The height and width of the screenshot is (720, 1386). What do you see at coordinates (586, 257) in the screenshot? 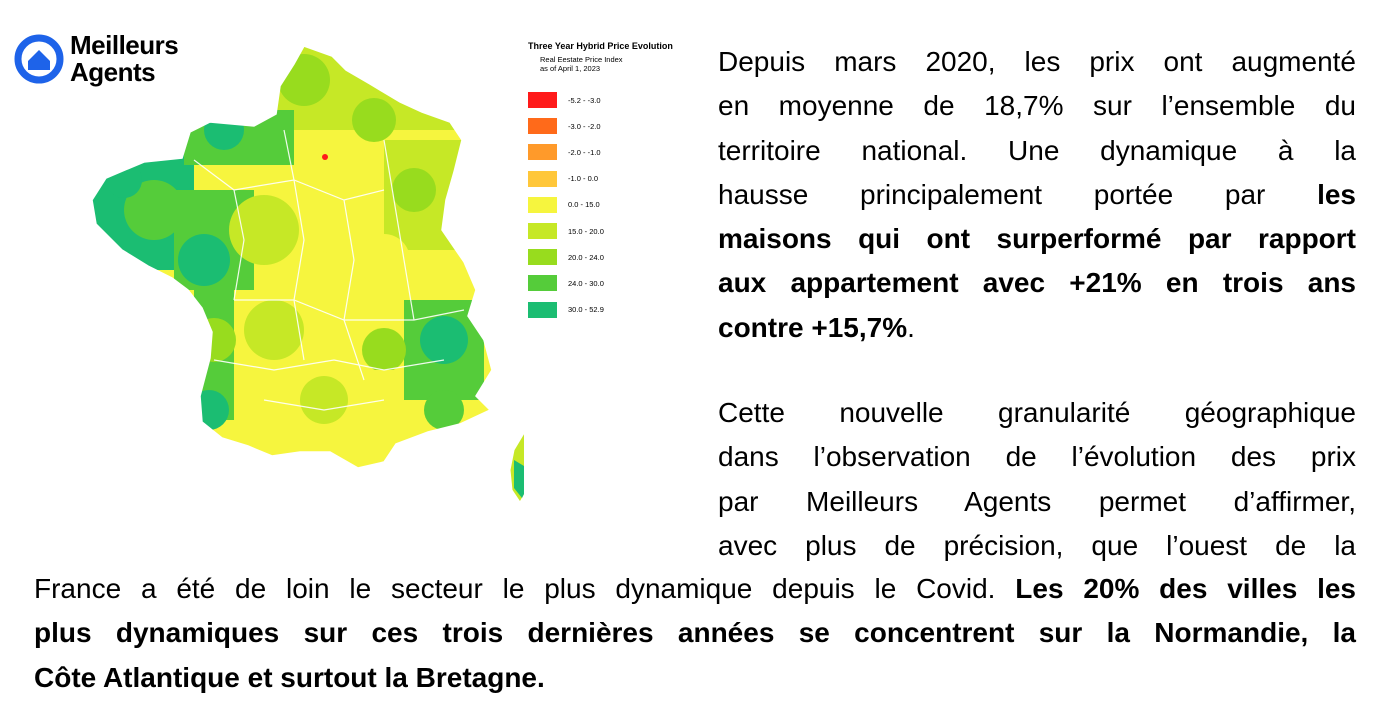
I see `legend-label: 20.0 - 24.0` at bounding box center [586, 257].